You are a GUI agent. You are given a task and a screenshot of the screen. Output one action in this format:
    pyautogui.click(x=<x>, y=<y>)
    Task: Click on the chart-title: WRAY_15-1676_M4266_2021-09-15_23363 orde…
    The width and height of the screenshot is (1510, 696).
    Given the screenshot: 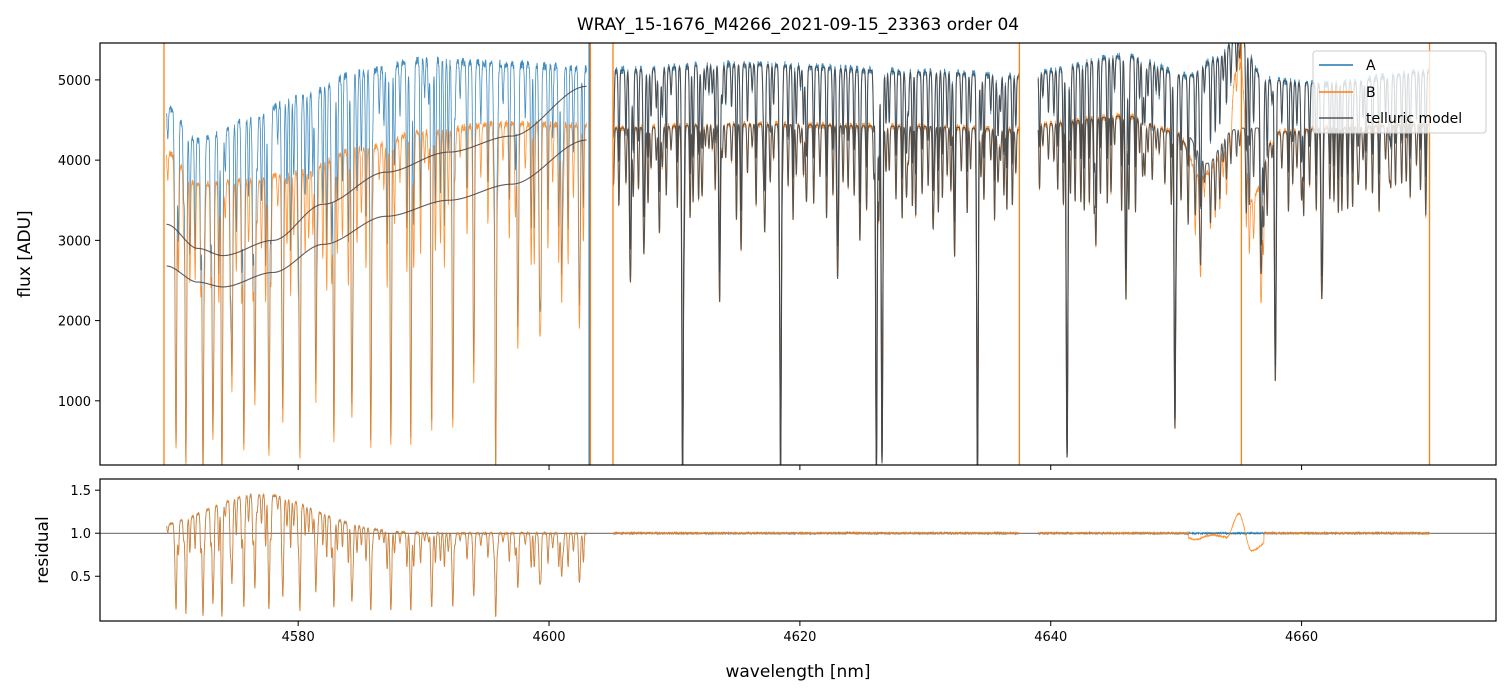 What is the action you would take?
    pyautogui.click(x=798, y=25)
    